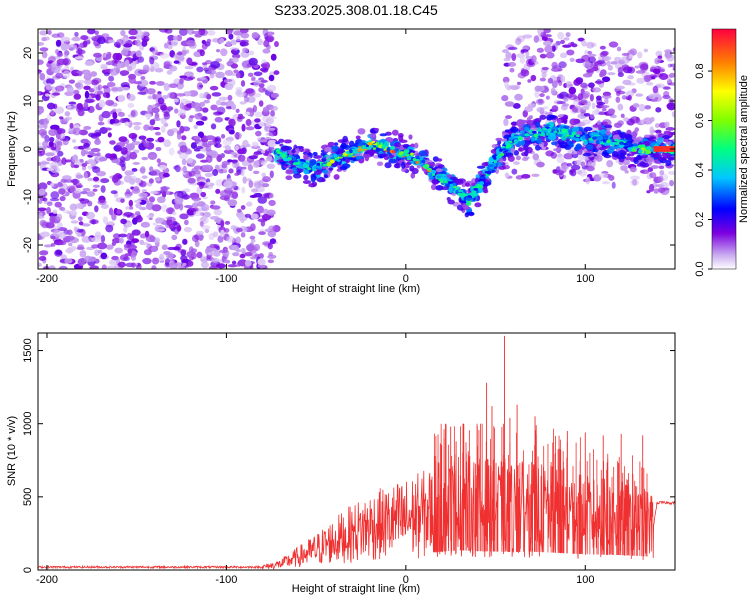 This screenshot has width=750, height=600. Describe the element at coordinates (700, 70) in the screenshot. I see `colorbar-tick-label: 0.8` at that location.